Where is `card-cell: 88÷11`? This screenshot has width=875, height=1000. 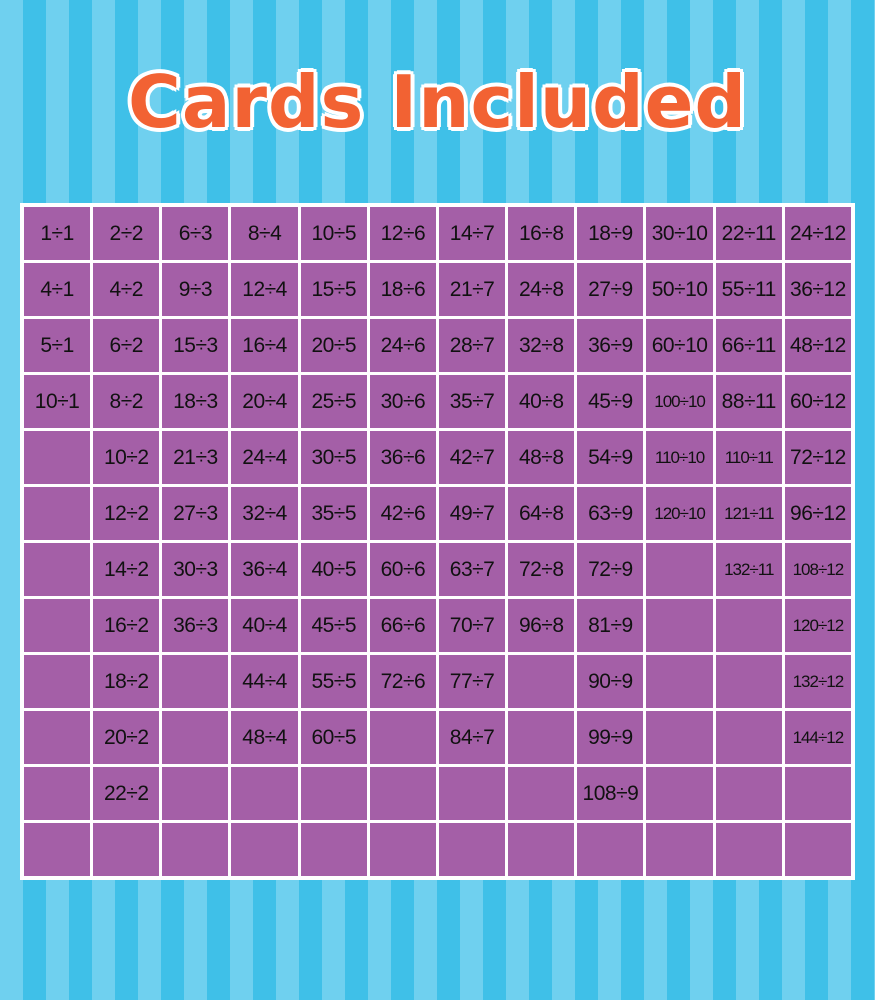
card-cell: 88÷11 is located at coordinates (748, 401).